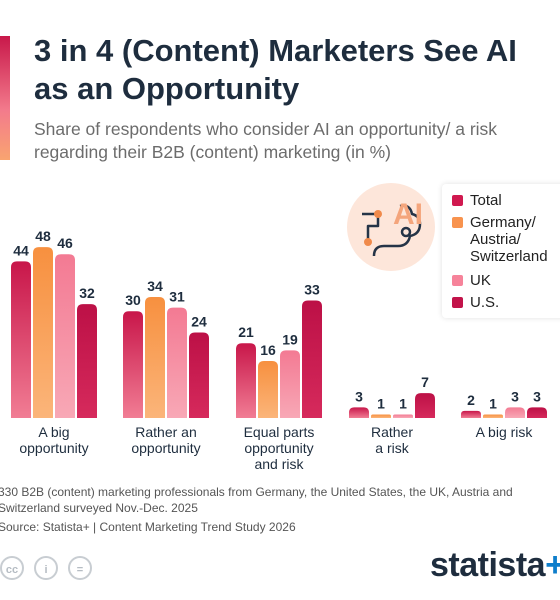 This screenshot has height=600, width=560. I want to click on data-label-3-1: 1, so click(381, 403).